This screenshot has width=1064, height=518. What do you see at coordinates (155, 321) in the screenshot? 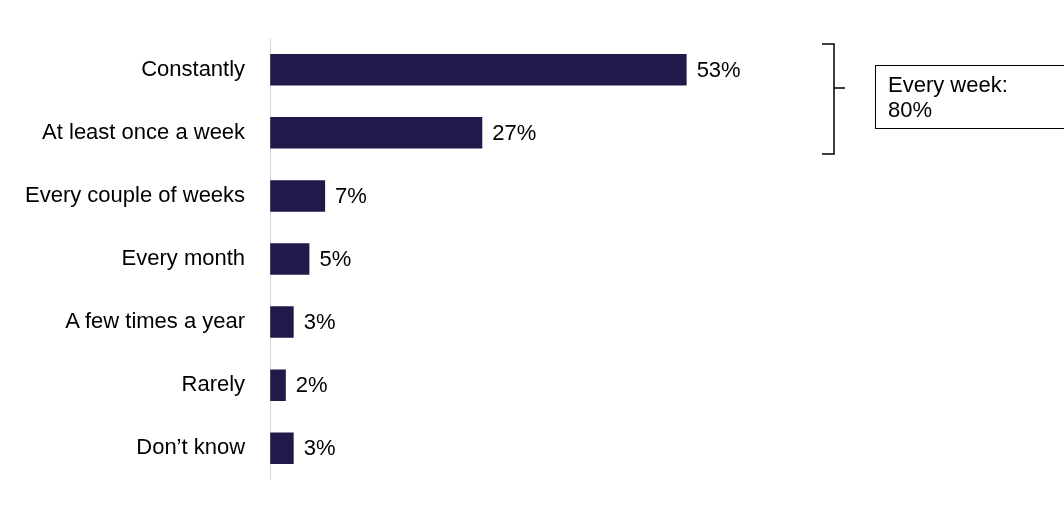
I see `y-tick-label: A few times a year` at bounding box center [155, 321].